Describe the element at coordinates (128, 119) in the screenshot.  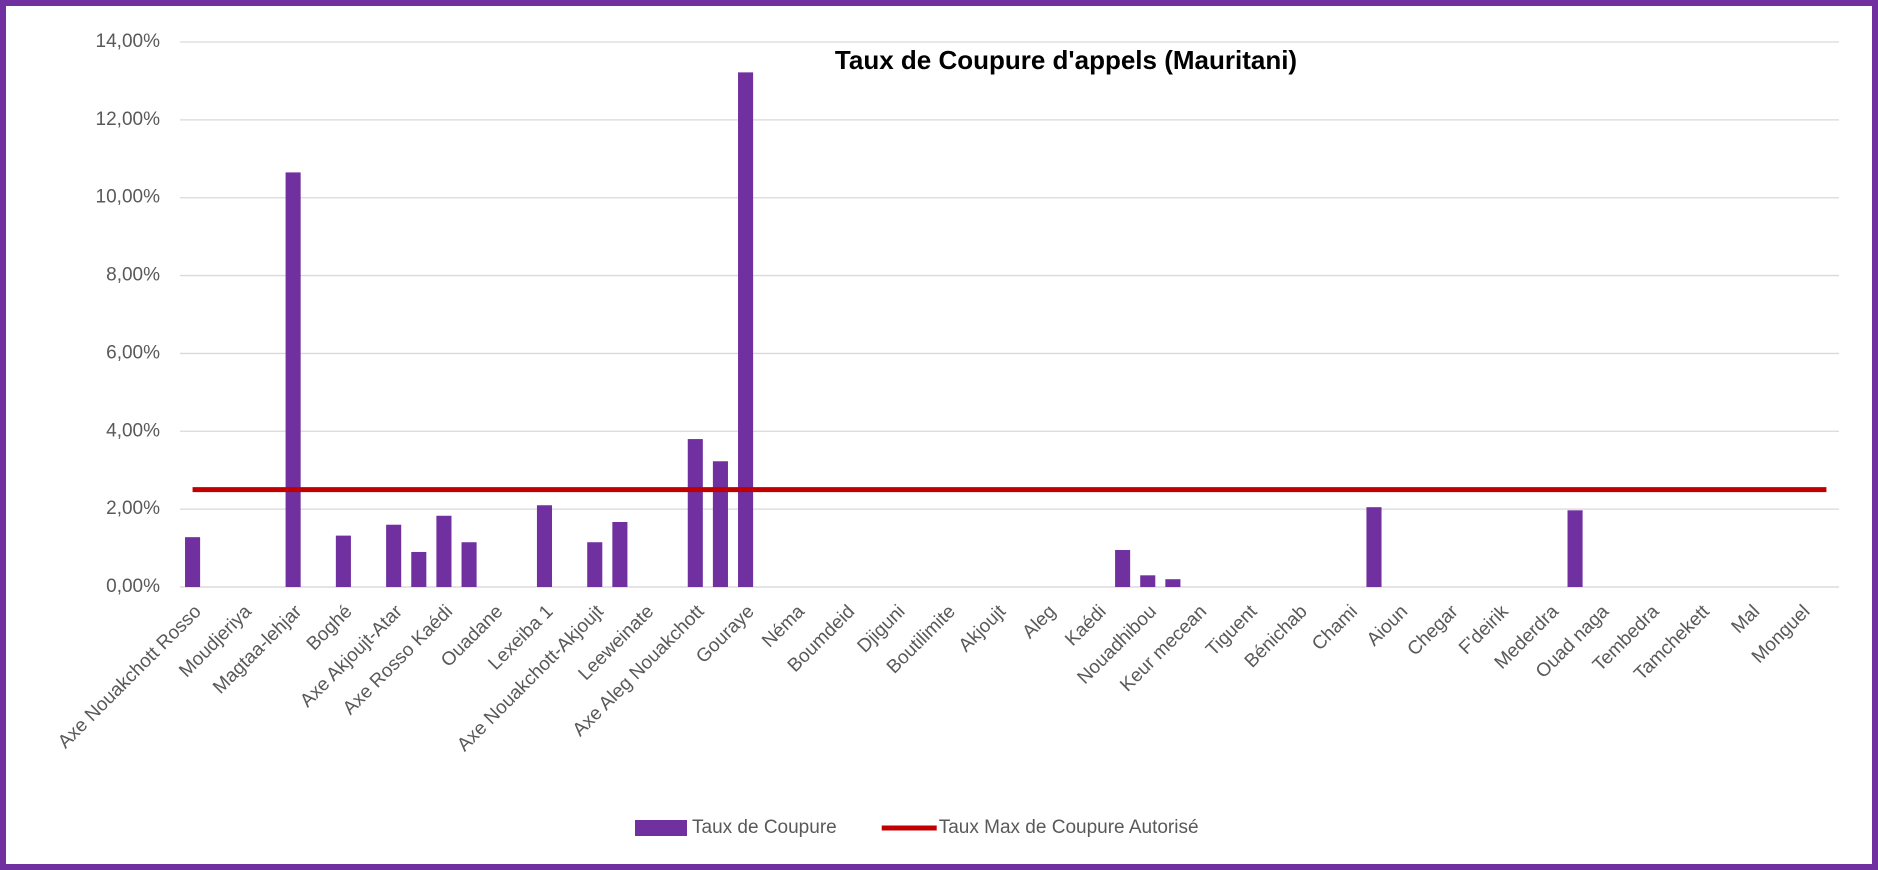
I see `y-tick-label: 12,00%` at that location.